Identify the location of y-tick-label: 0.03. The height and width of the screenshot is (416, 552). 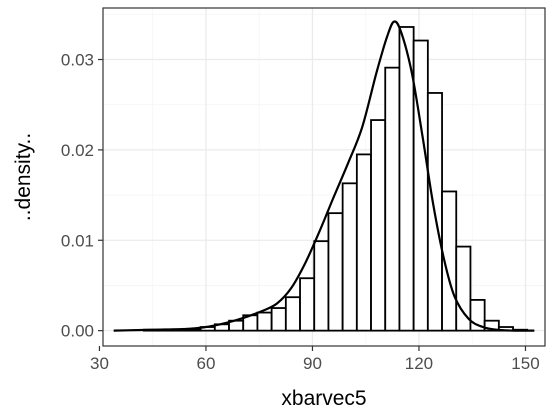
(77, 60).